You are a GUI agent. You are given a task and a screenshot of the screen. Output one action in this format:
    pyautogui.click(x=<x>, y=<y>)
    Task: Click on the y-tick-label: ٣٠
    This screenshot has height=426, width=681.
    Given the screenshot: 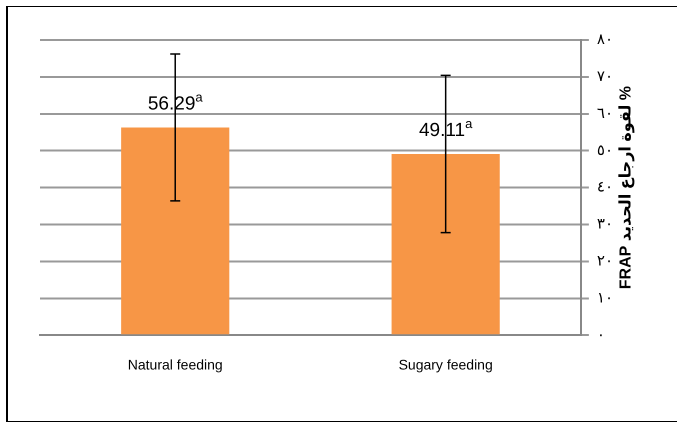 What is the action you would take?
    pyautogui.click(x=605, y=224)
    